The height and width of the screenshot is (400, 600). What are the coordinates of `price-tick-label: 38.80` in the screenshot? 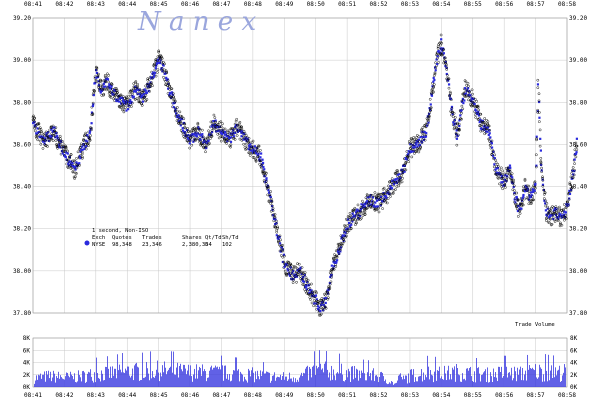 It's located at (22, 102).